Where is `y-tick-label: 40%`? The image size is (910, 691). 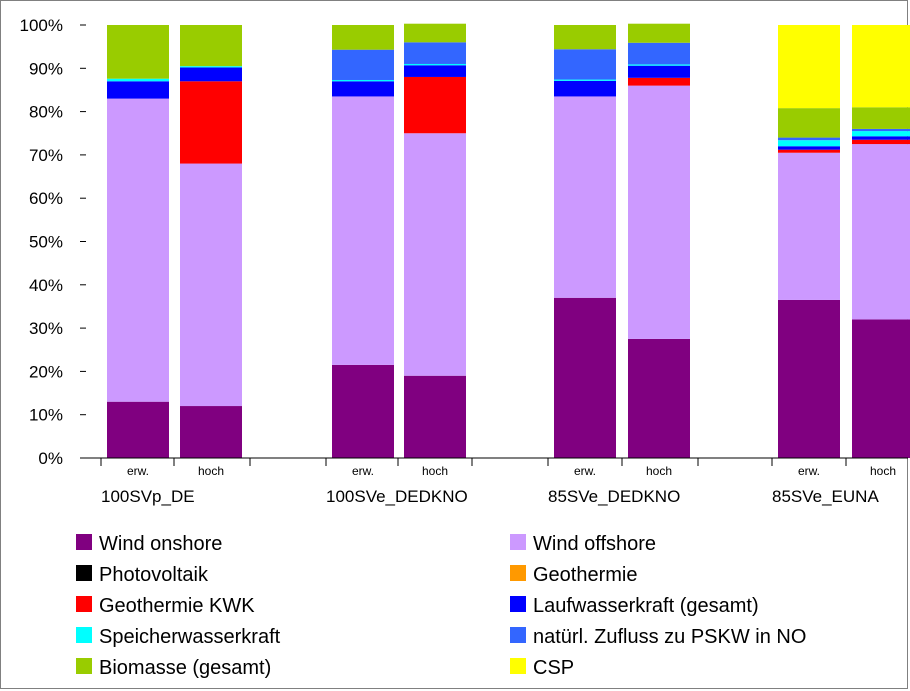 y-tick-label: 40% is located at coordinates (46, 285).